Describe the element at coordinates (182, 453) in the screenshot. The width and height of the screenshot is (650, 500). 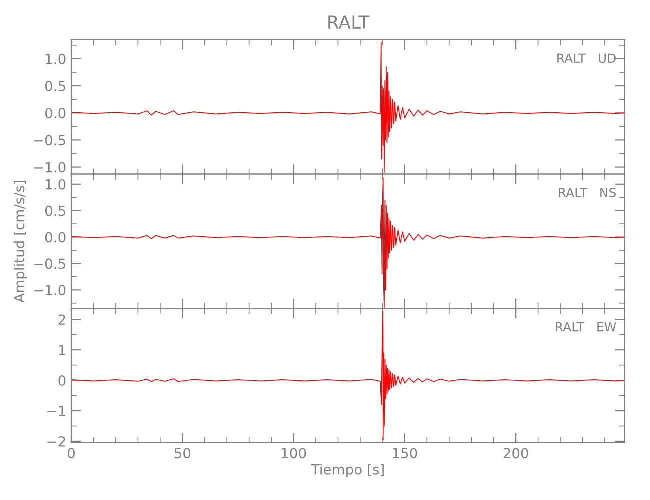
I see `x-tick-label: 50` at that location.